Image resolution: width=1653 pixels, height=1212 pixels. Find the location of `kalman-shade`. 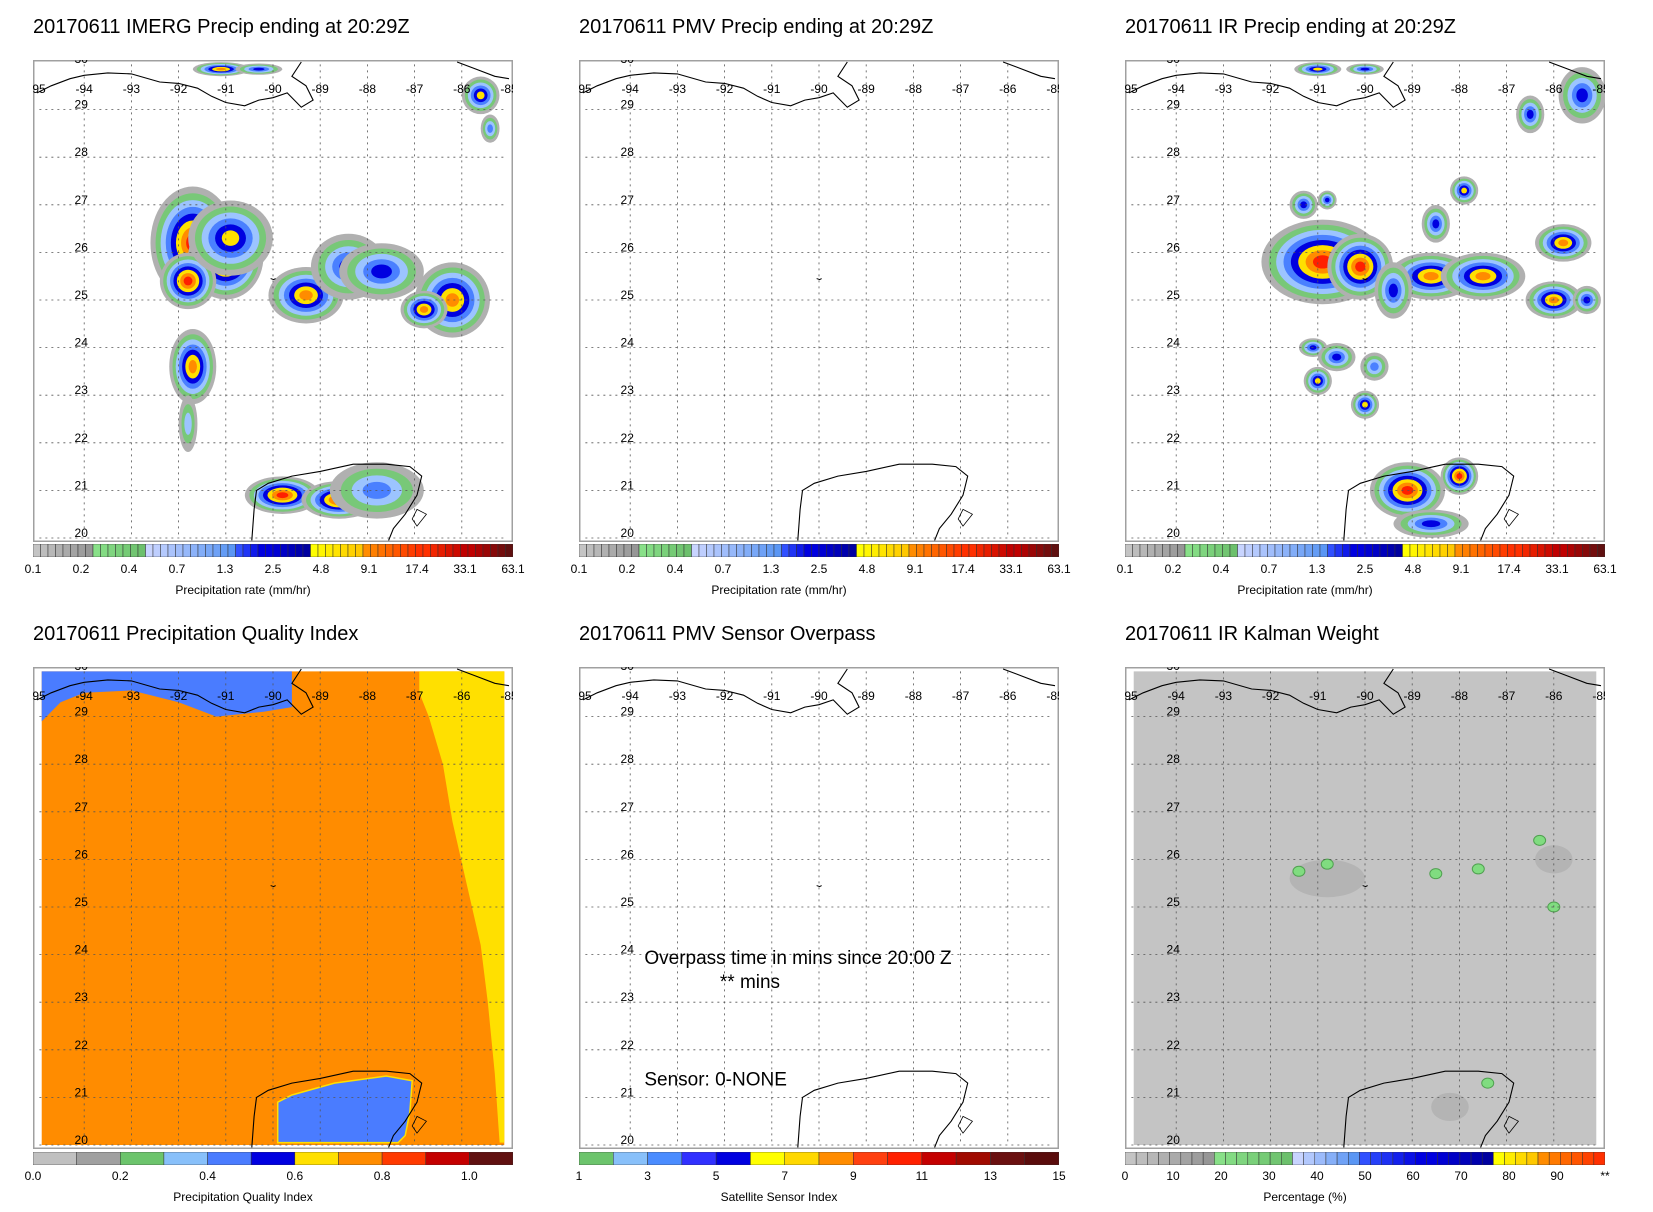

kalman-shade is located at coordinates (1554, 859).